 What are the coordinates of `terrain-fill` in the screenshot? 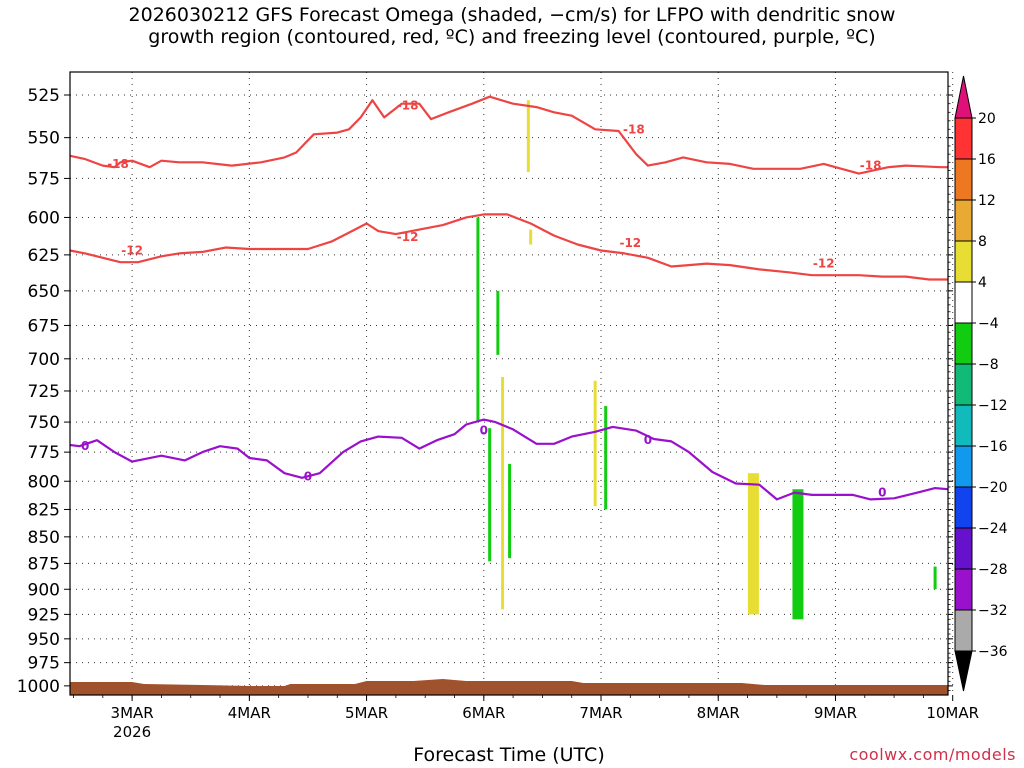 It's located at (509, 687).